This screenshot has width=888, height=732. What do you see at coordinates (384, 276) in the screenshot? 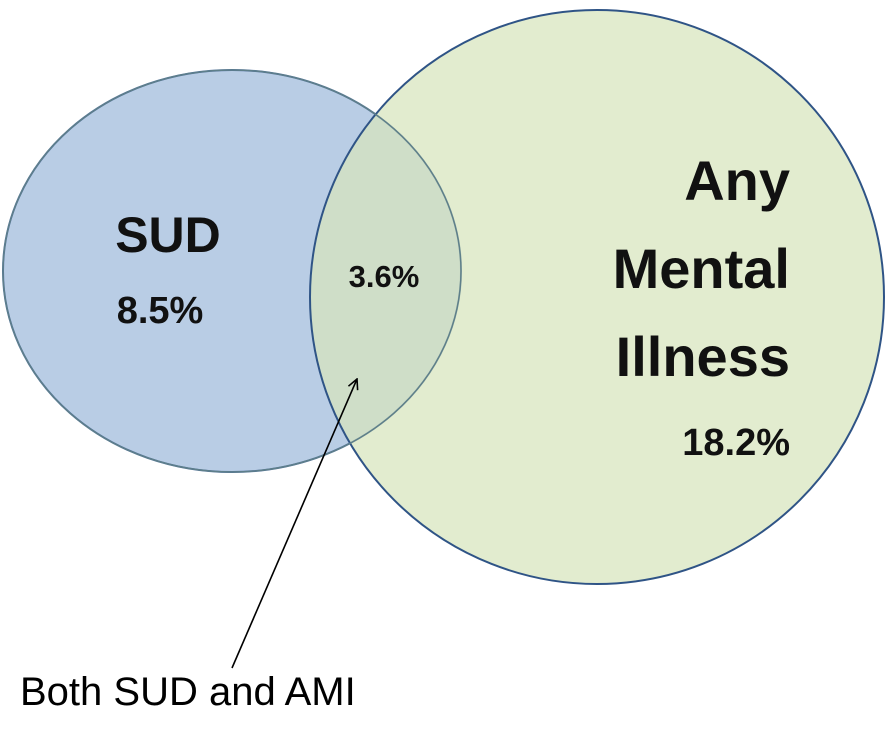
I see `intersection-value: 3.6%` at bounding box center [384, 276].